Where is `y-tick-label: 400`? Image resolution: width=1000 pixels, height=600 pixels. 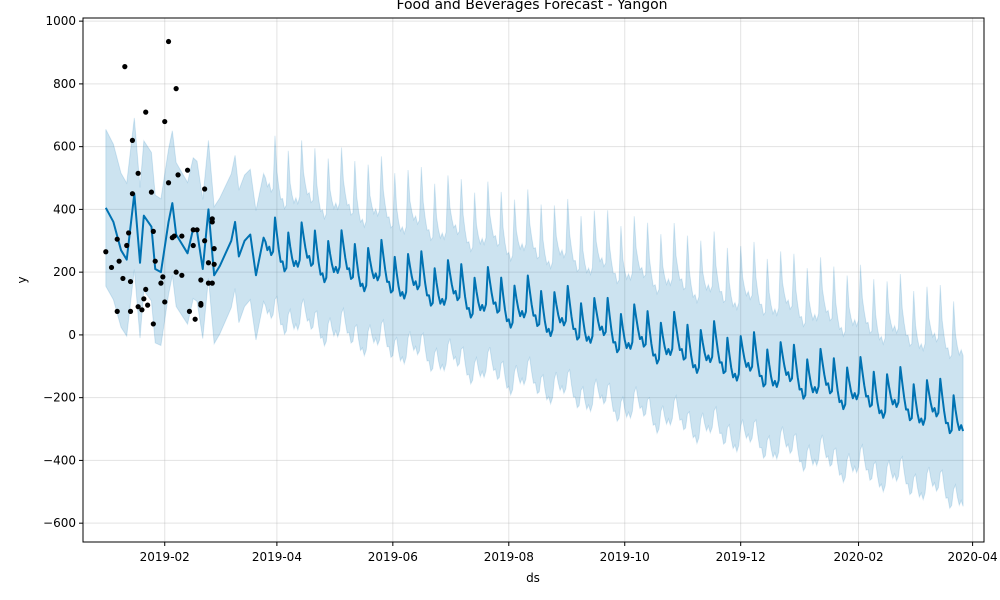 y-tick-label: 400 is located at coordinates (64, 209).